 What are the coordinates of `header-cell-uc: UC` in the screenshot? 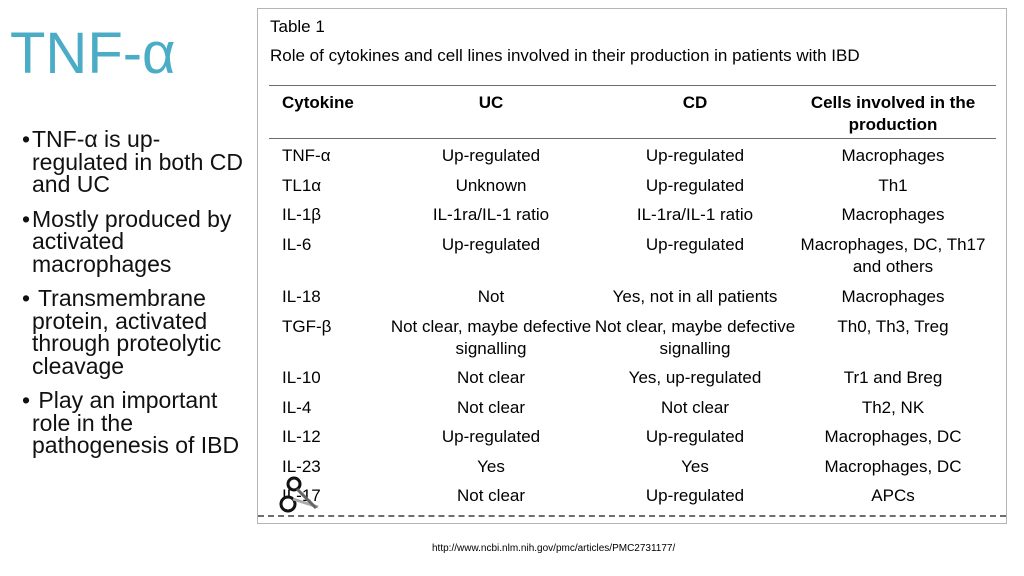 It's located at (491, 102).